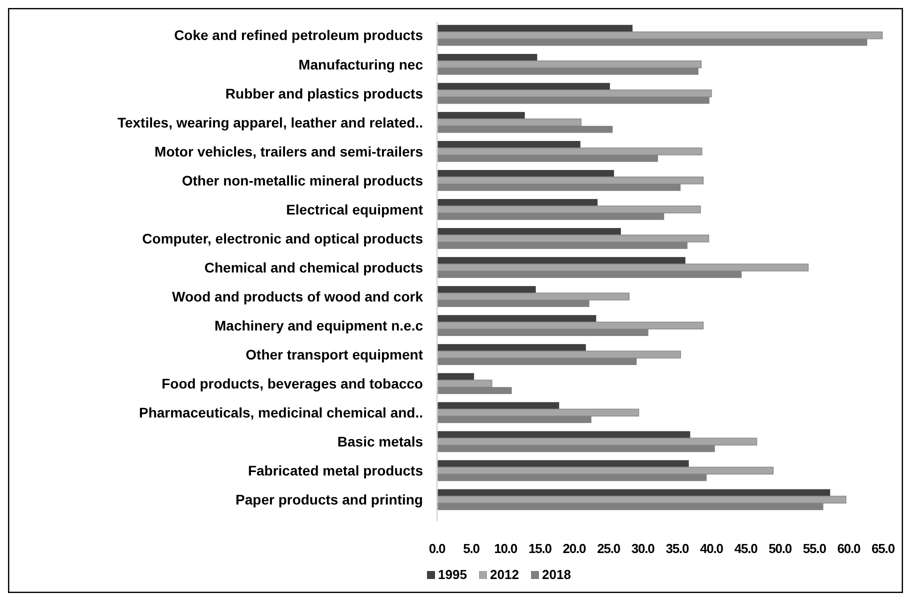 The height and width of the screenshot is (601, 911). What do you see at coordinates (849, 548) in the screenshot?
I see `x-tick-label: 60.0` at bounding box center [849, 548].